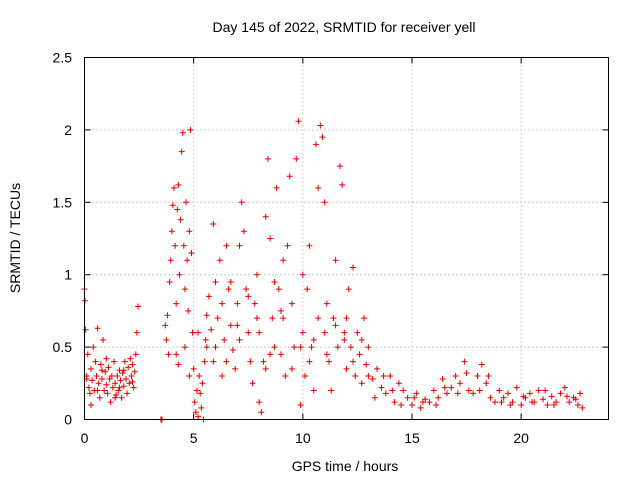 This screenshot has width=640, height=480. Describe the element at coordinates (63, 58) in the screenshot. I see `y-tick-label: 2.5` at that location.